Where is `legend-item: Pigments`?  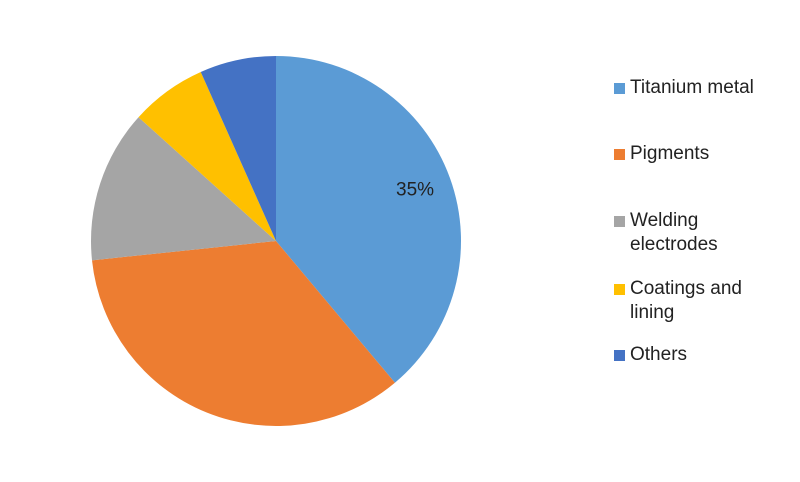 legend-item: Pigments is located at coordinates (696, 154).